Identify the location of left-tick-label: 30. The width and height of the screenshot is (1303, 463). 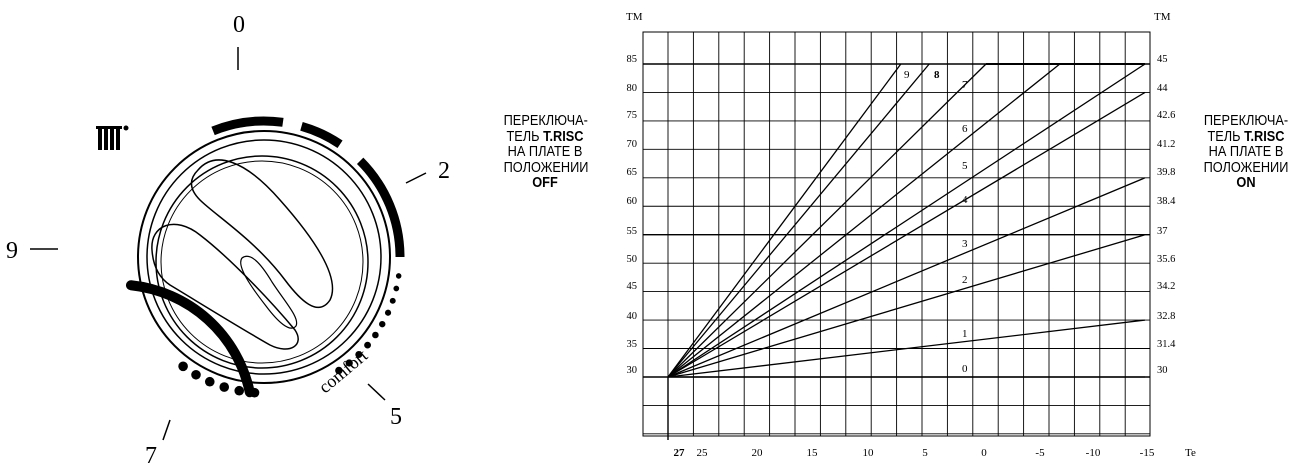
(632, 370).